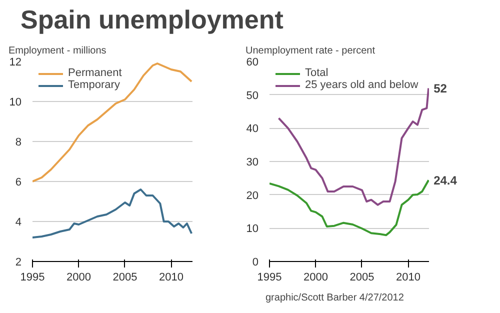 The height and width of the screenshot is (313, 500). I want to click on y-tick-label: 2, so click(18, 262).